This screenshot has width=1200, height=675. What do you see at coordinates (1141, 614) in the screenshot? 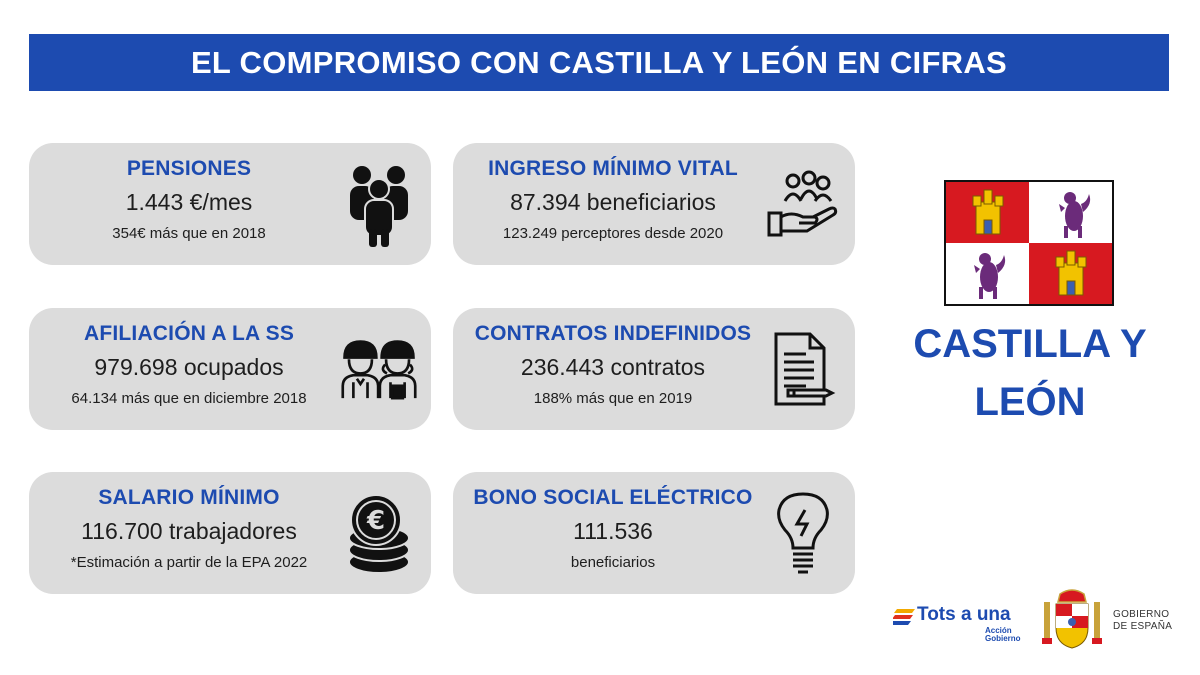
I see `gov-line-1: GOBIERNO` at bounding box center [1141, 614].